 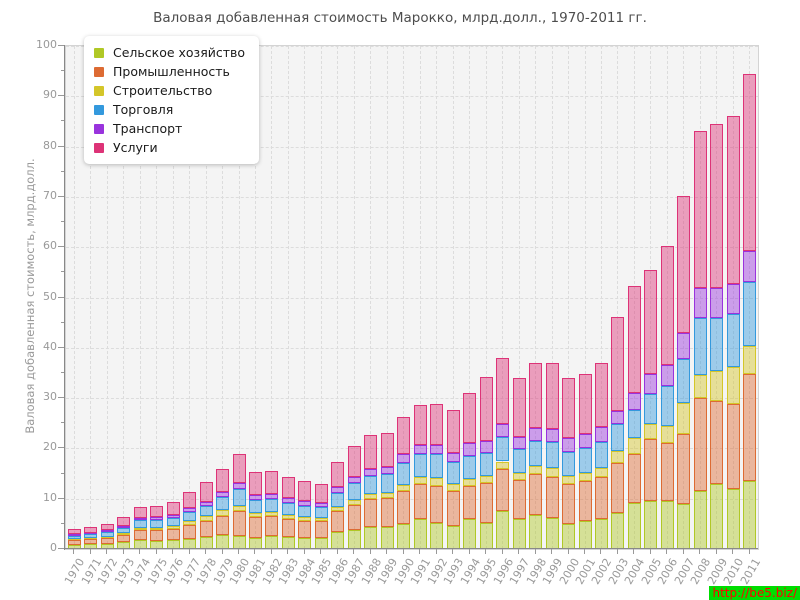 I want to click on bar-1987, so click(x=354, y=497).